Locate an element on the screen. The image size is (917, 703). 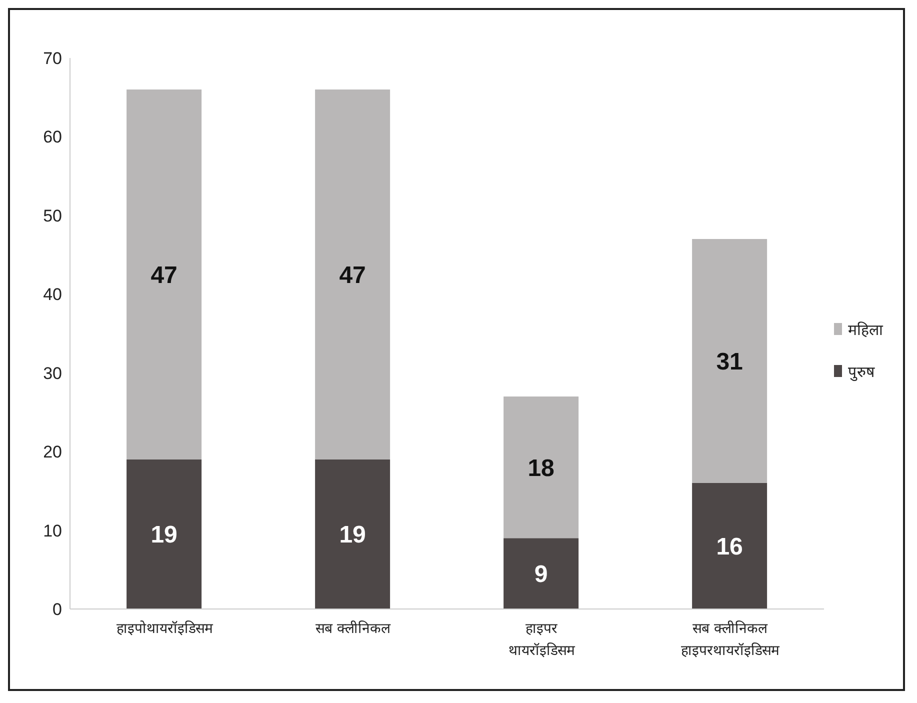
data-label: 9 is located at coordinates (541, 574).